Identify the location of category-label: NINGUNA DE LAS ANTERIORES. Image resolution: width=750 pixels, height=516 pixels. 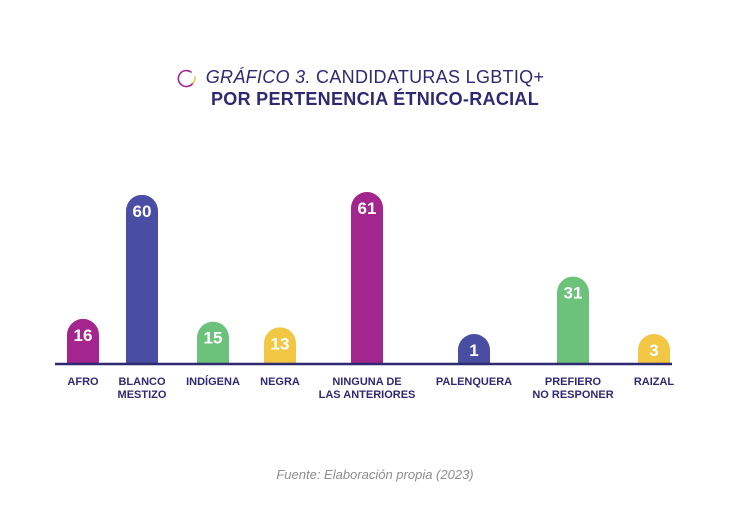
(367, 388).